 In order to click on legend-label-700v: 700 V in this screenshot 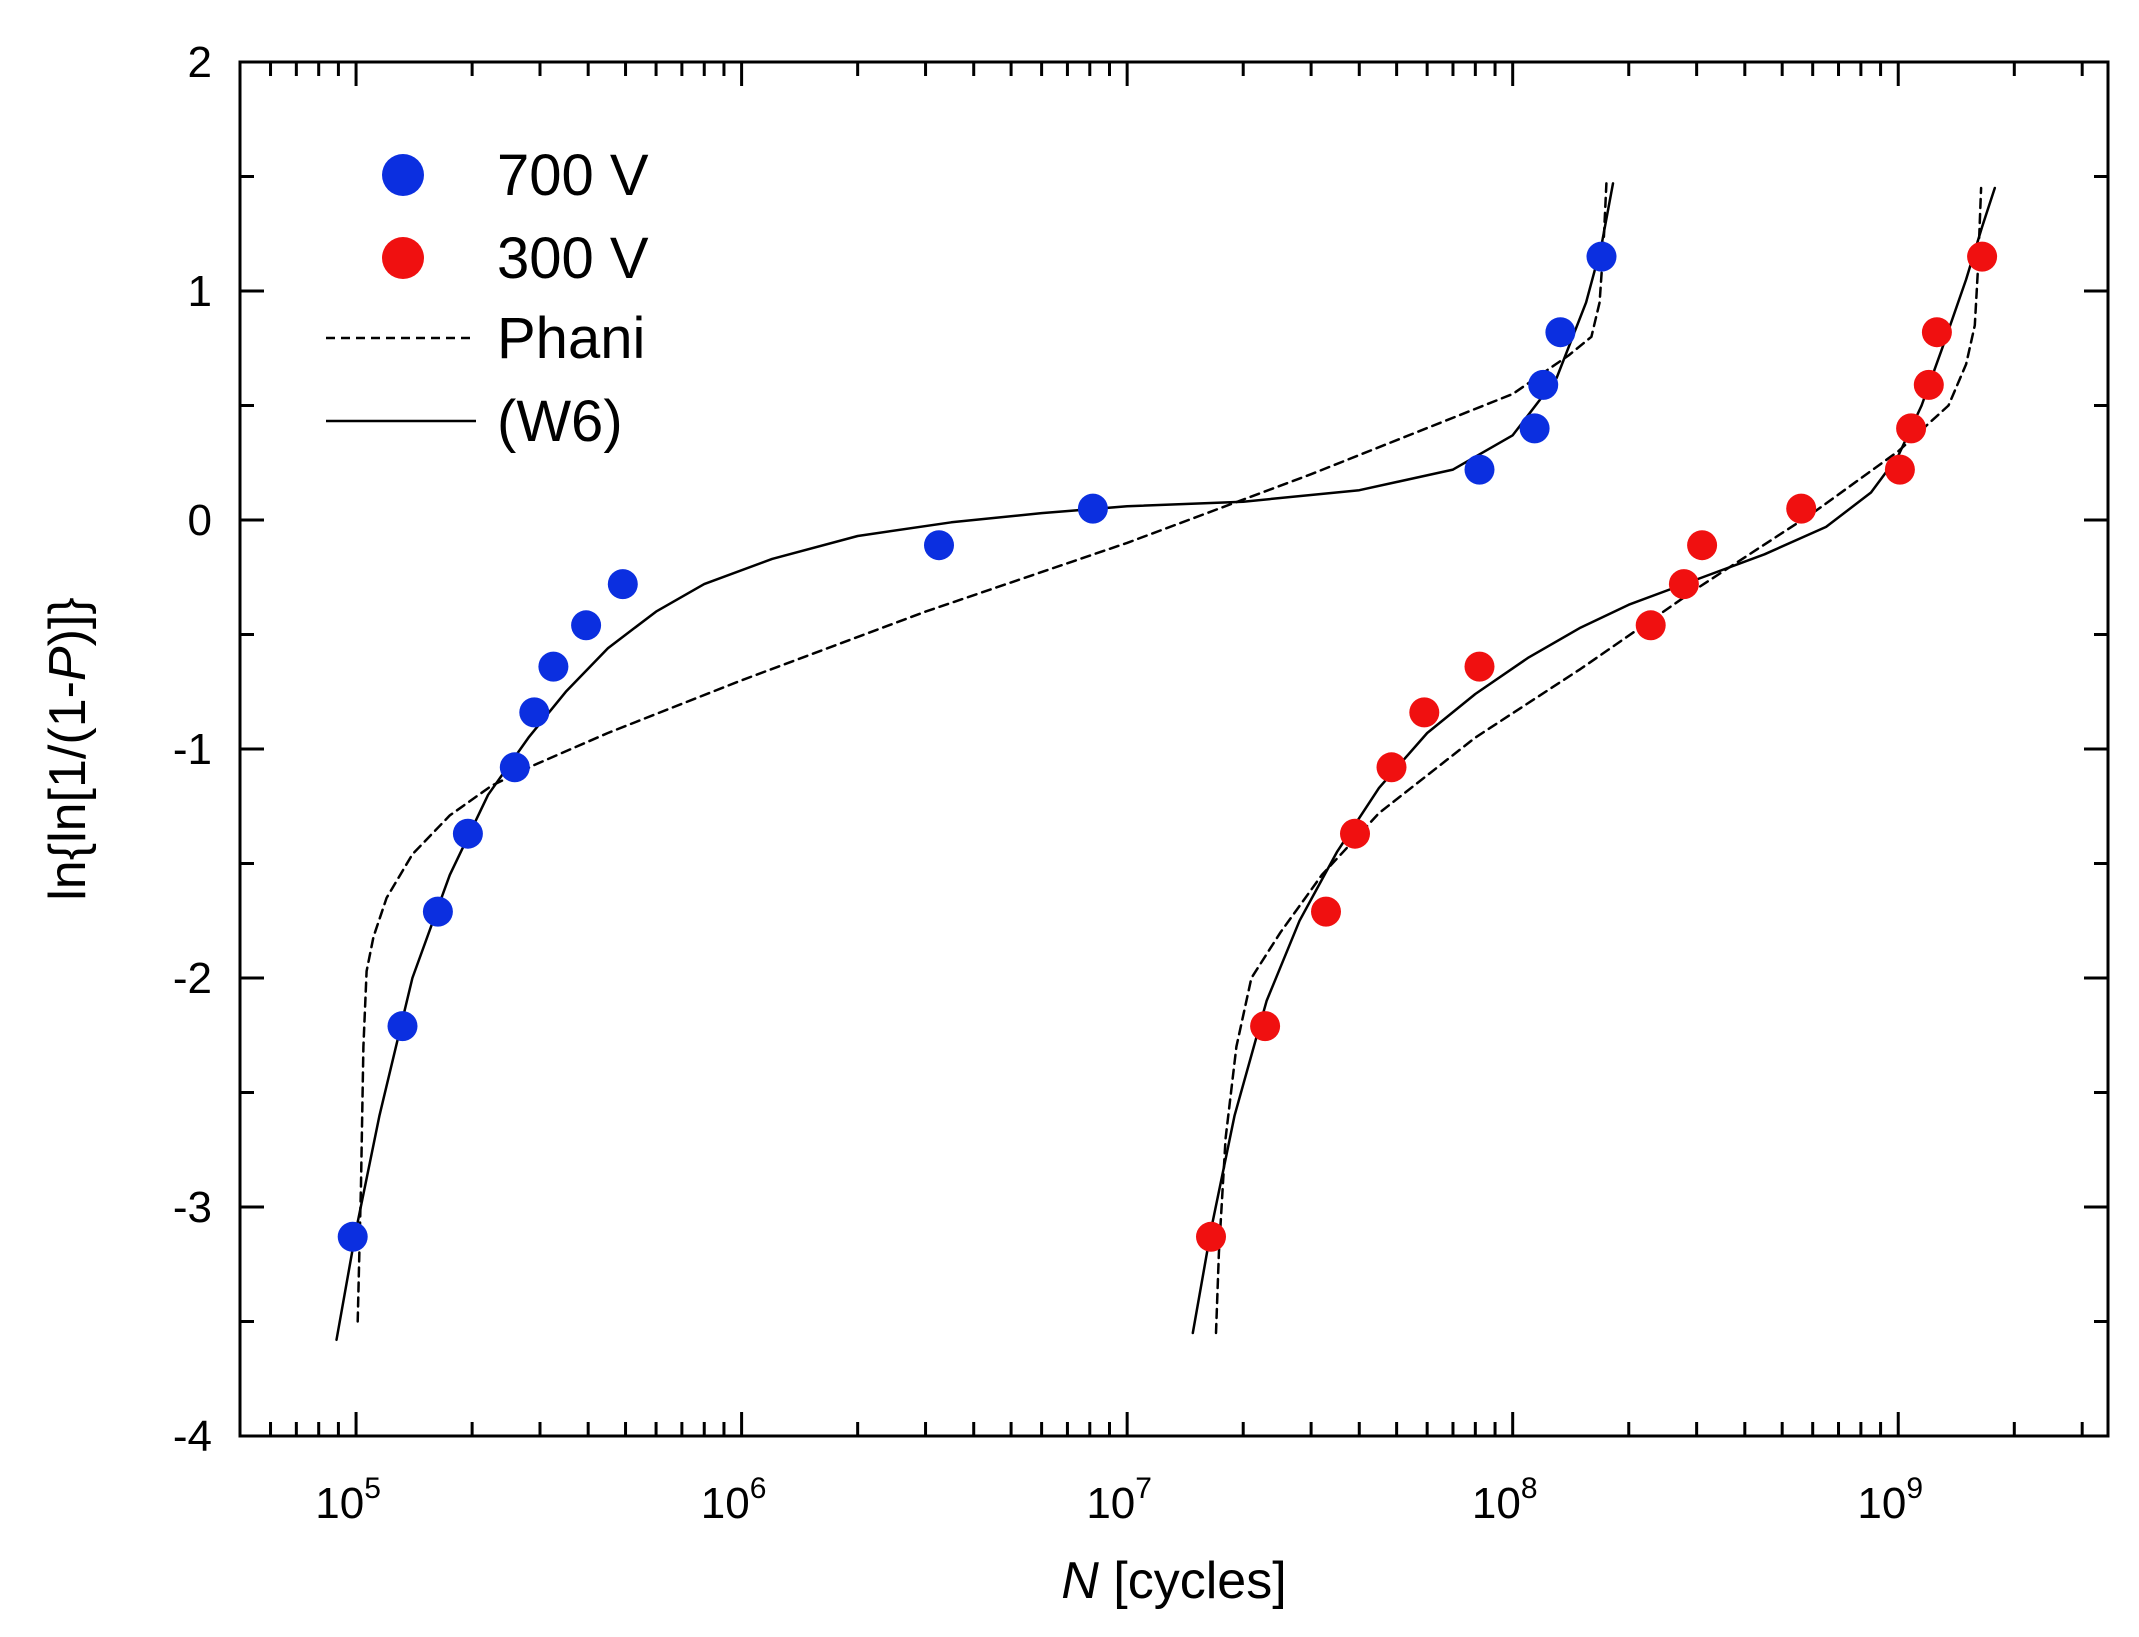, I will do `click(573, 175)`.